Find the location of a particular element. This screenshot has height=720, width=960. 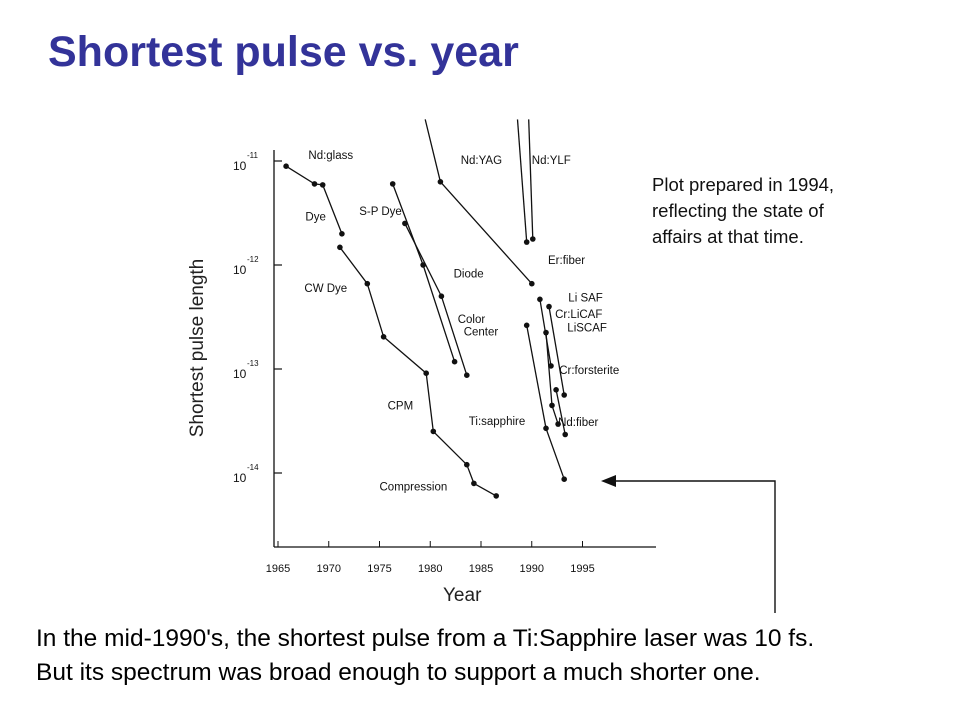

x-axis-label: Year is located at coordinates (462, 595).